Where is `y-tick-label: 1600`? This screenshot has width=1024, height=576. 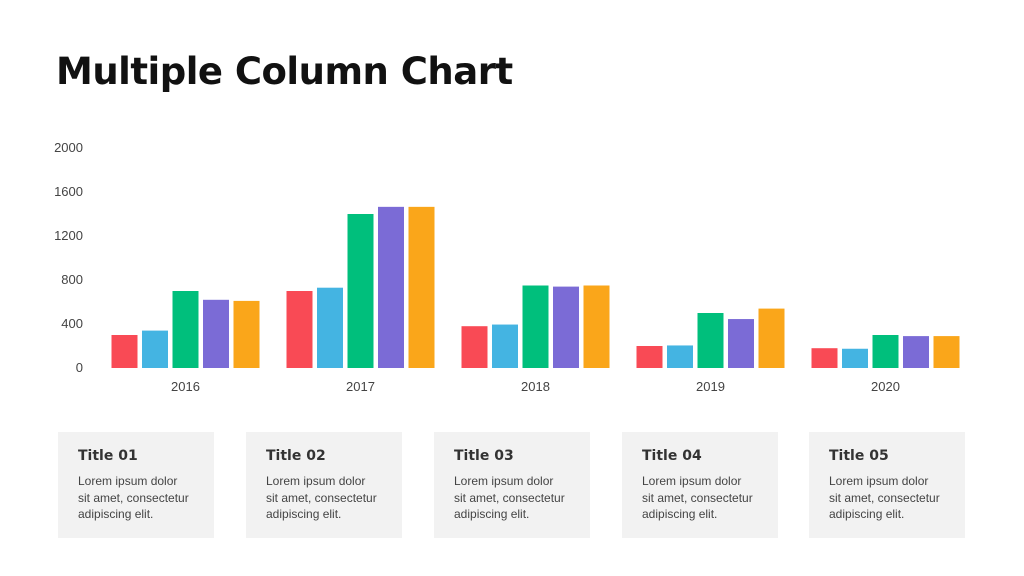
y-tick-label: 1600 is located at coordinates (68, 191).